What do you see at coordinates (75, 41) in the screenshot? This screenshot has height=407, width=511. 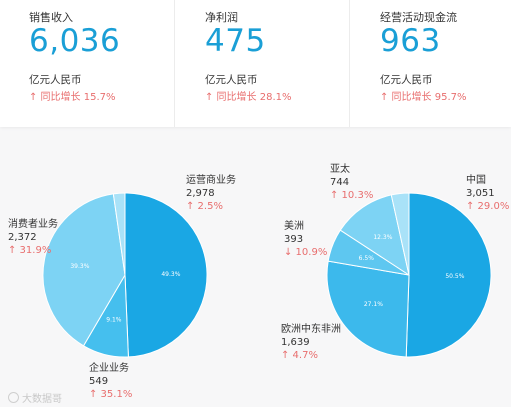 I see `kpi-value: 6,036` at bounding box center [75, 41].